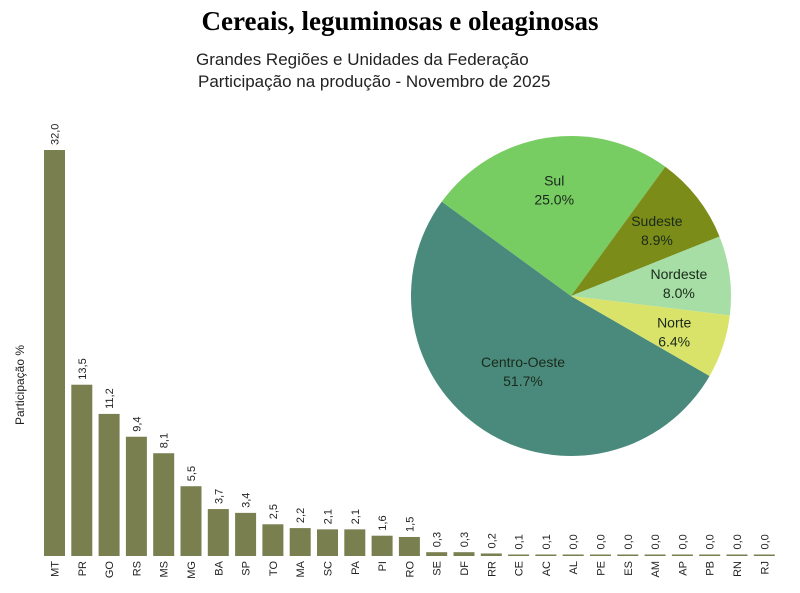 This screenshot has height=593, width=800. What do you see at coordinates (164, 504) in the screenshot?
I see `bar-MS` at bounding box center [164, 504].